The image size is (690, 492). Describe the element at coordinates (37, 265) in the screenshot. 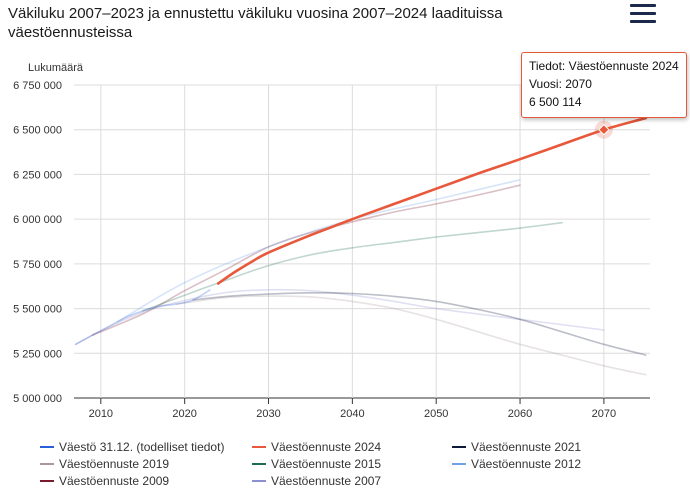

I see `y-tick-label: 5 750 000` at that location.